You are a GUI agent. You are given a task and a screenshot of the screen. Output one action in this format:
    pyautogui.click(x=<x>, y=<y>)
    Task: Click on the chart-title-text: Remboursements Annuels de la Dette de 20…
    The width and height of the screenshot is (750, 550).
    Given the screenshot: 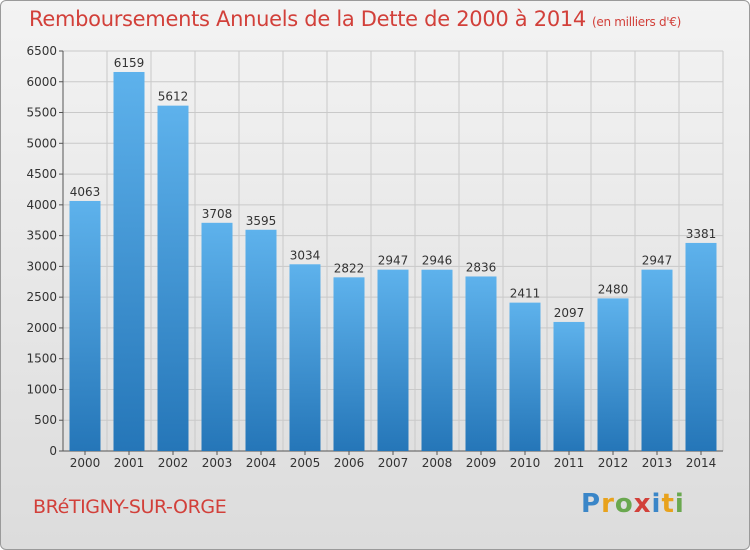 What is the action you would take?
    pyautogui.click(x=307, y=19)
    